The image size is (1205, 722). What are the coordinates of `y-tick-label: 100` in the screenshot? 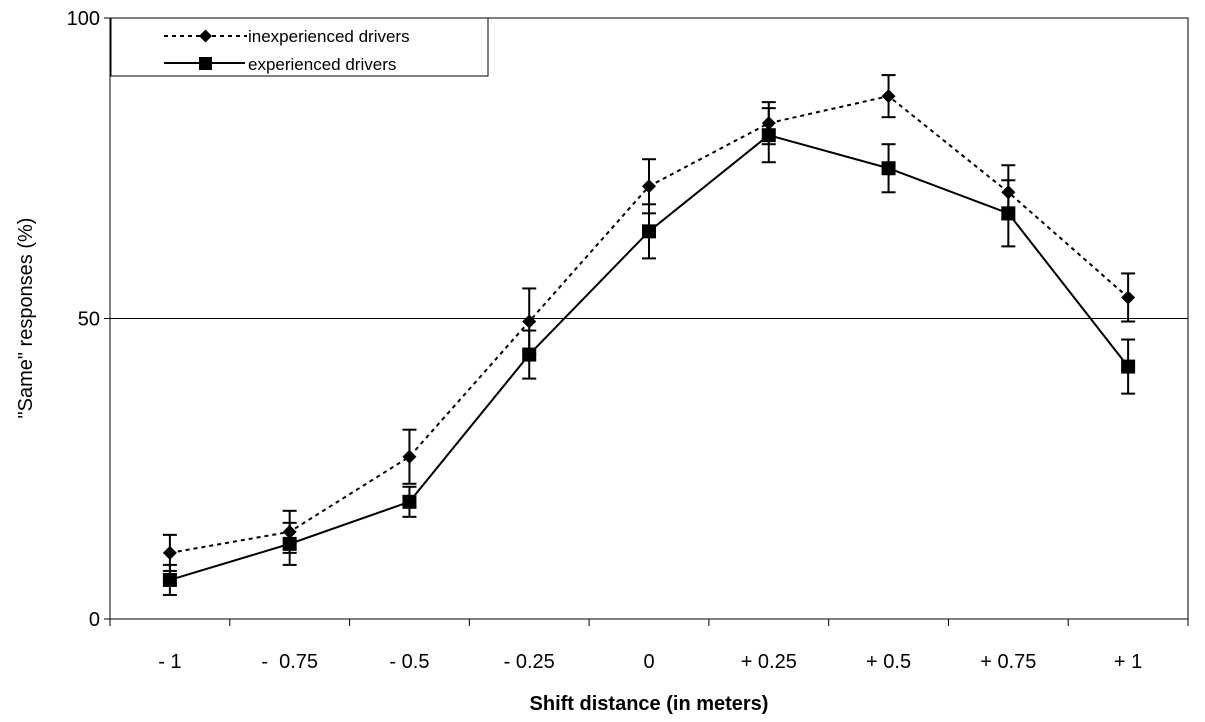 It's located at (83, 19).